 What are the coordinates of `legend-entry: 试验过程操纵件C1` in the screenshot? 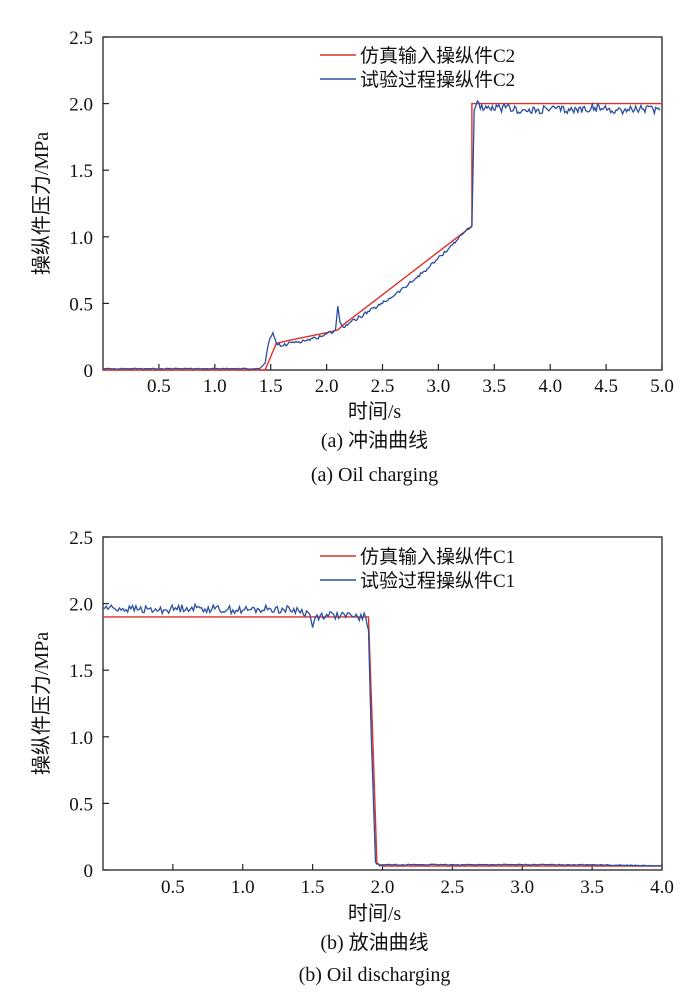 It's located at (437, 581).